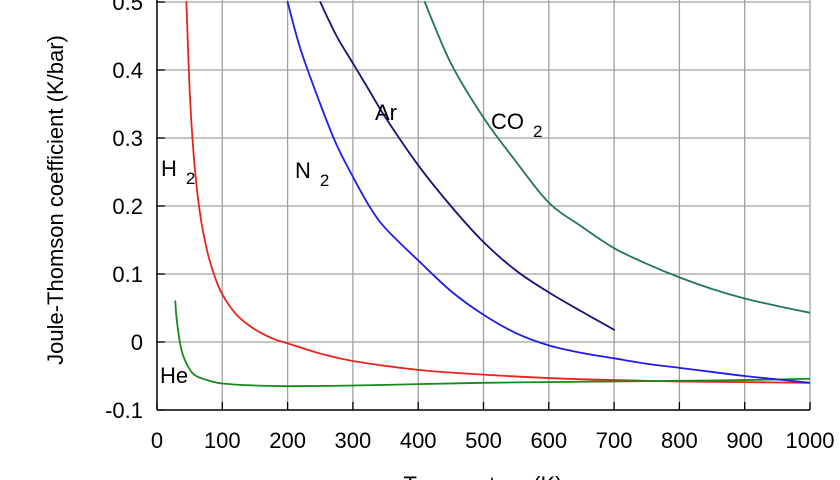 This screenshot has height=480, width=840. I want to click on y-tick-label-2: 0.1, so click(127, 274).